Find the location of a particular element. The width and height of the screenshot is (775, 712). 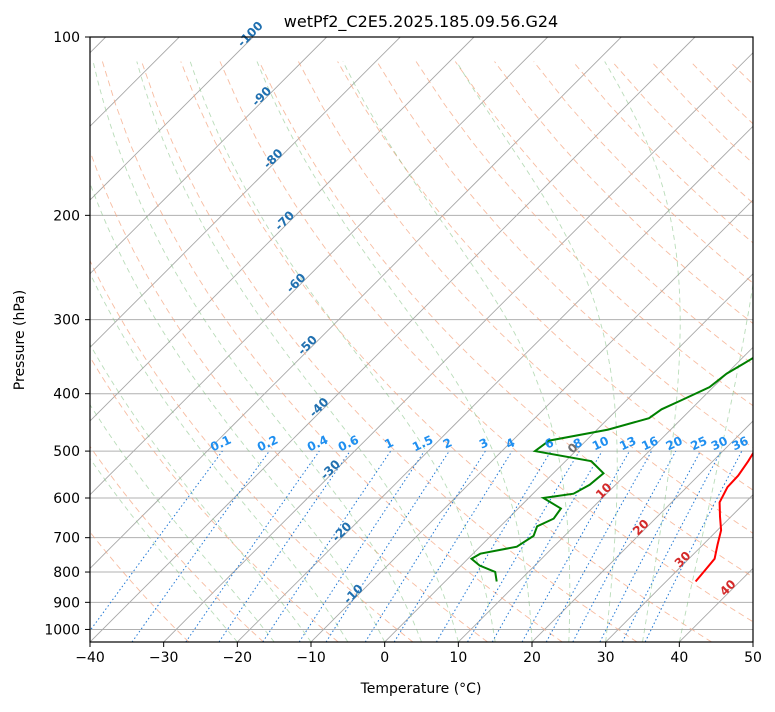

y-tick-label: 700 is located at coordinates (66, 539).